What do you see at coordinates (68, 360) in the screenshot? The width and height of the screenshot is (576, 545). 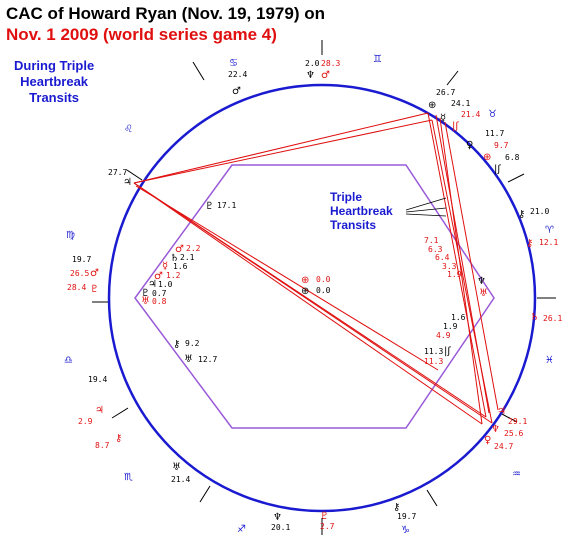 I see `libra-icon: ♎` at bounding box center [68, 360].